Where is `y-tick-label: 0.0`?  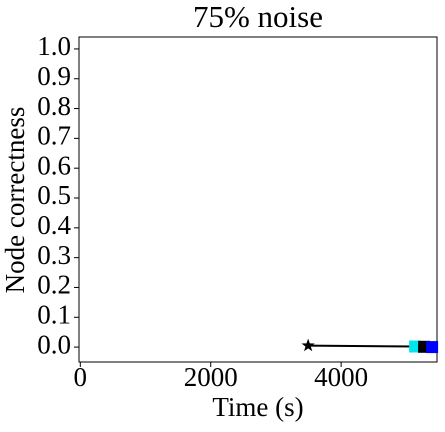 y-tick-label: 0.0 is located at coordinates (54, 344).